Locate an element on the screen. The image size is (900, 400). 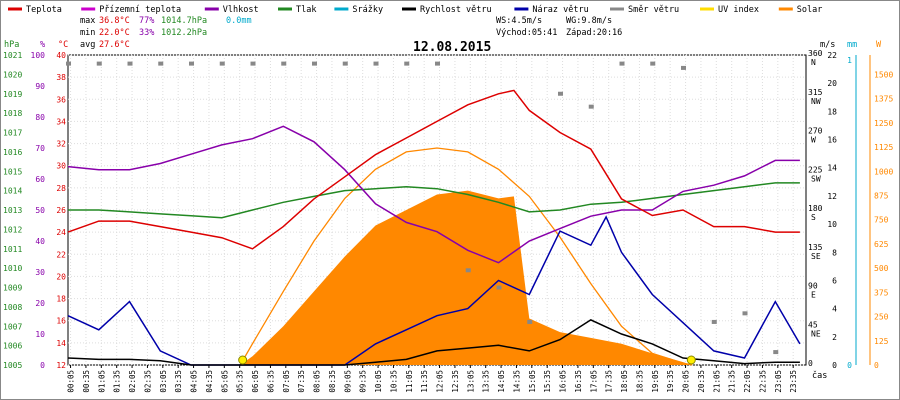
summary-min-hum: 33% is located at coordinates (146, 33).